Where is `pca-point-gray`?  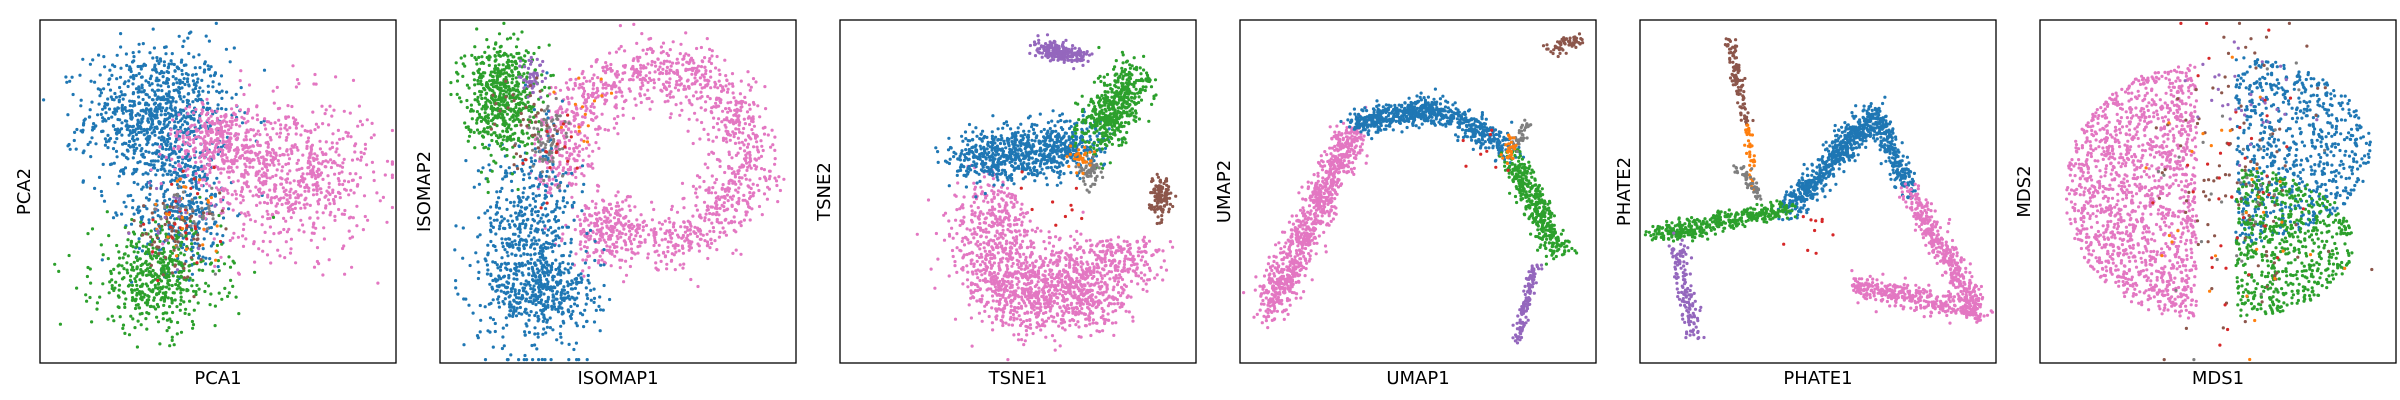
pca-point-gray is located at coordinates (180, 208).